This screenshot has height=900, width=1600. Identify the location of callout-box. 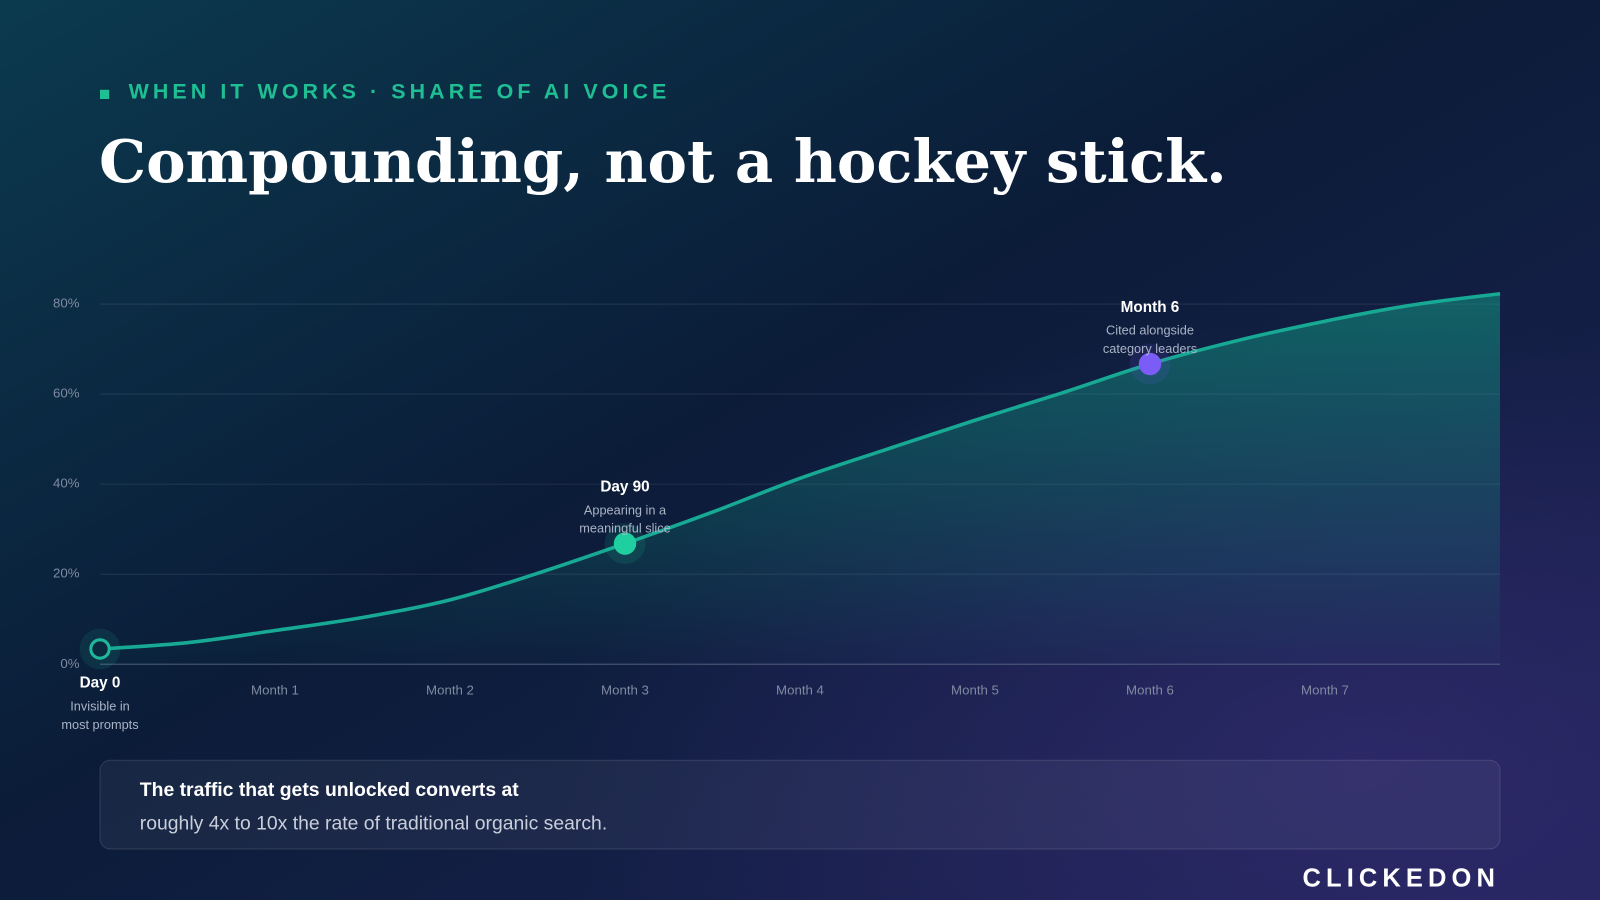
(800, 804).